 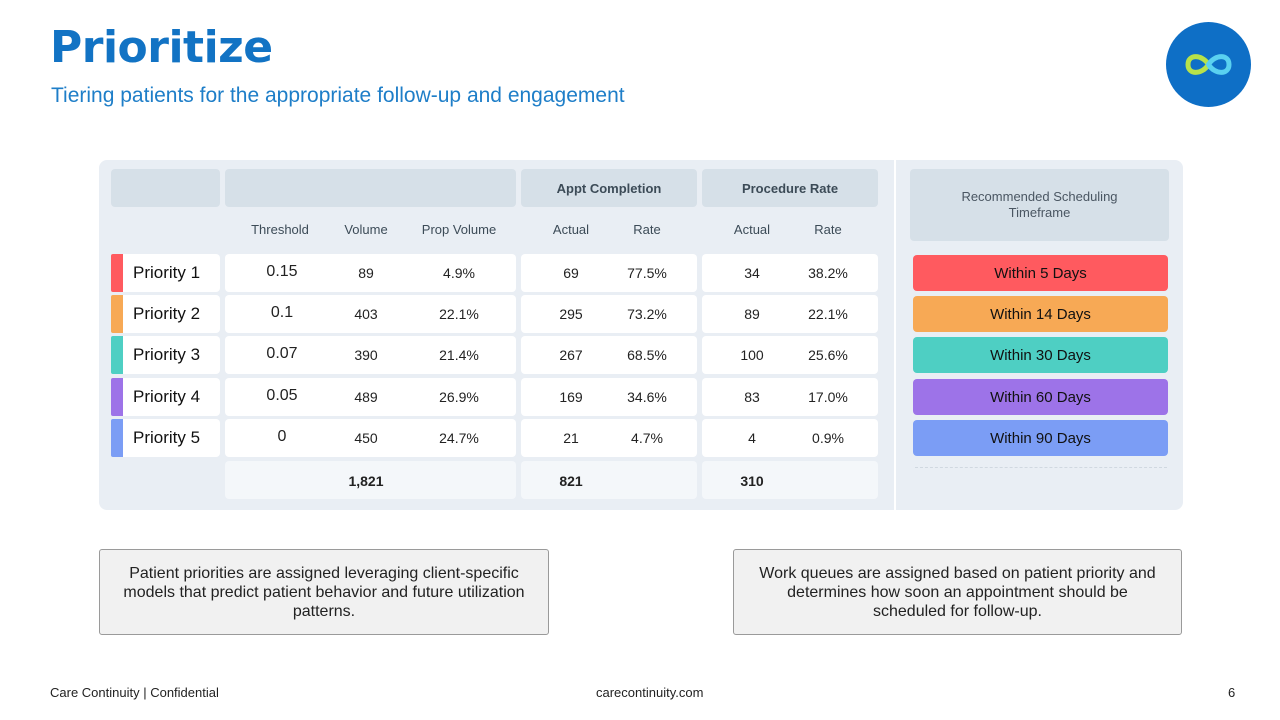 What do you see at coordinates (366, 481) in the screenshot?
I see `total-volume: 1,821` at bounding box center [366, 481].